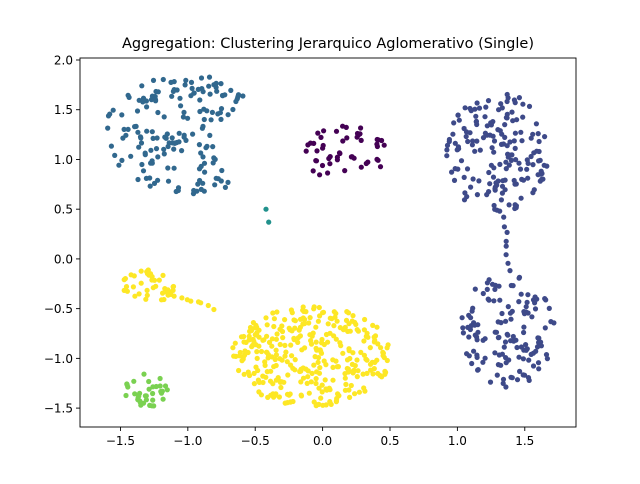  What do you see at coordinates (389, 441) in the screenshot?
I see `x-tick-label: 0.5` at bounding box center [389, 441].